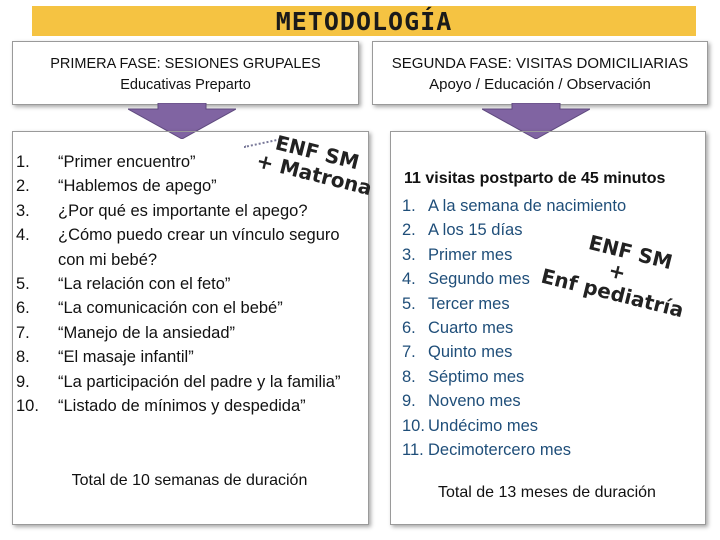 The width and height of the screenshot is (720, 540). Describe the element at coordinates (536, 121) in the screenshot. I see `phase2-down-arrow-icon` at that location.